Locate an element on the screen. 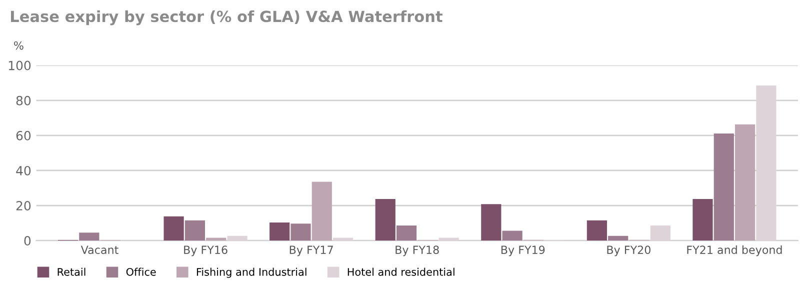  x-tick-label: Vacant is located at coordinates (99, 250).